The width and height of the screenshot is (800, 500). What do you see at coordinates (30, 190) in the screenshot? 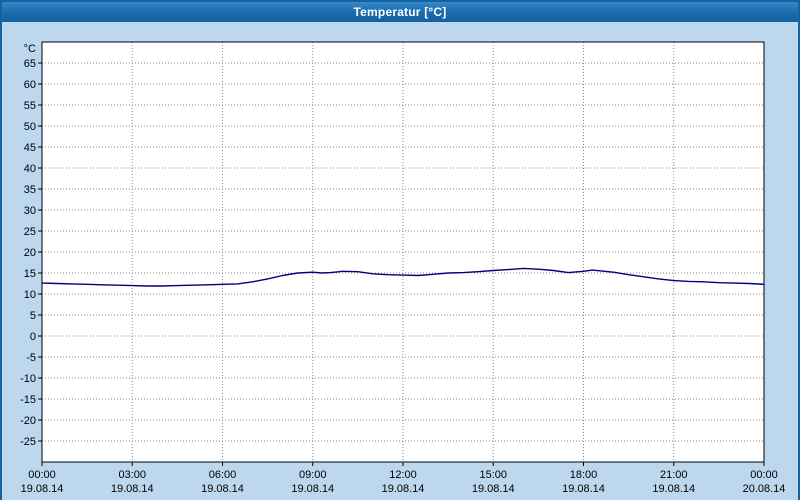
I see `svg-text: 35` at bounding box center [30, 190].